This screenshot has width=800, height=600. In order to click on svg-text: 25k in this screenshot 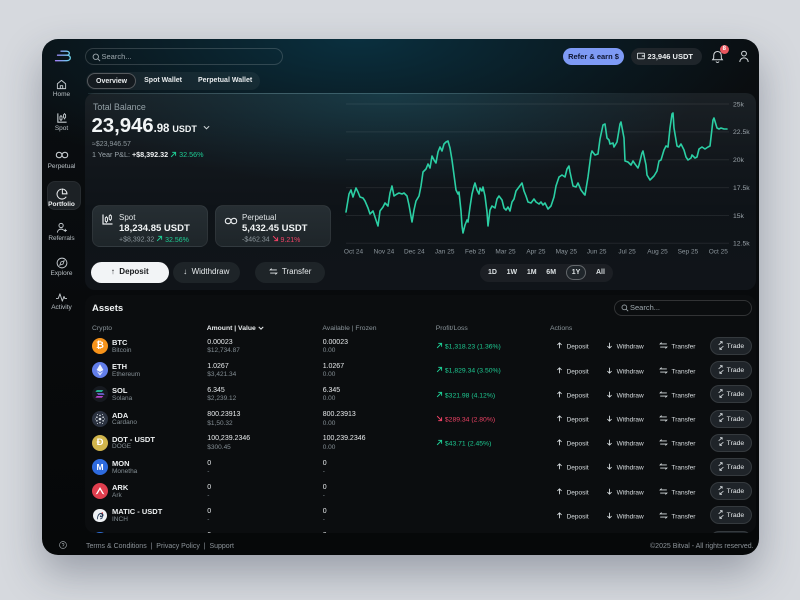, I will do `click(739, 104)`.